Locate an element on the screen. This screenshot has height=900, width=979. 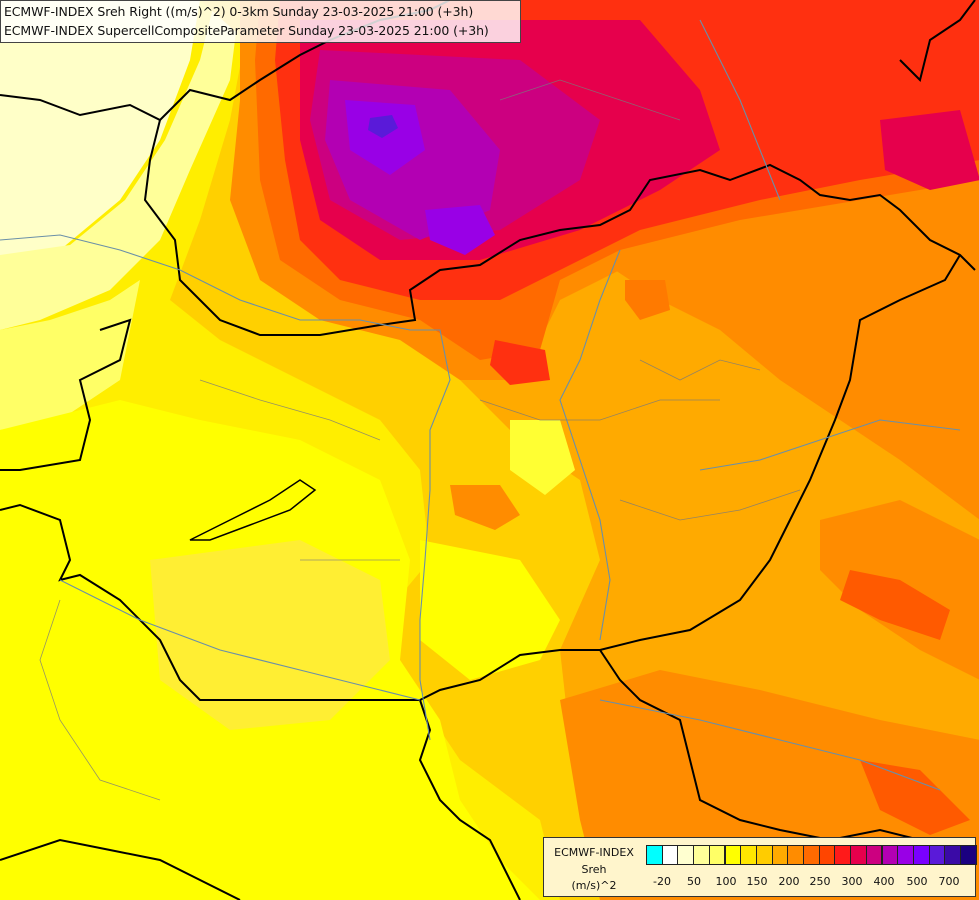
field-yellow-sw2 is located at coordinates (270, 635).